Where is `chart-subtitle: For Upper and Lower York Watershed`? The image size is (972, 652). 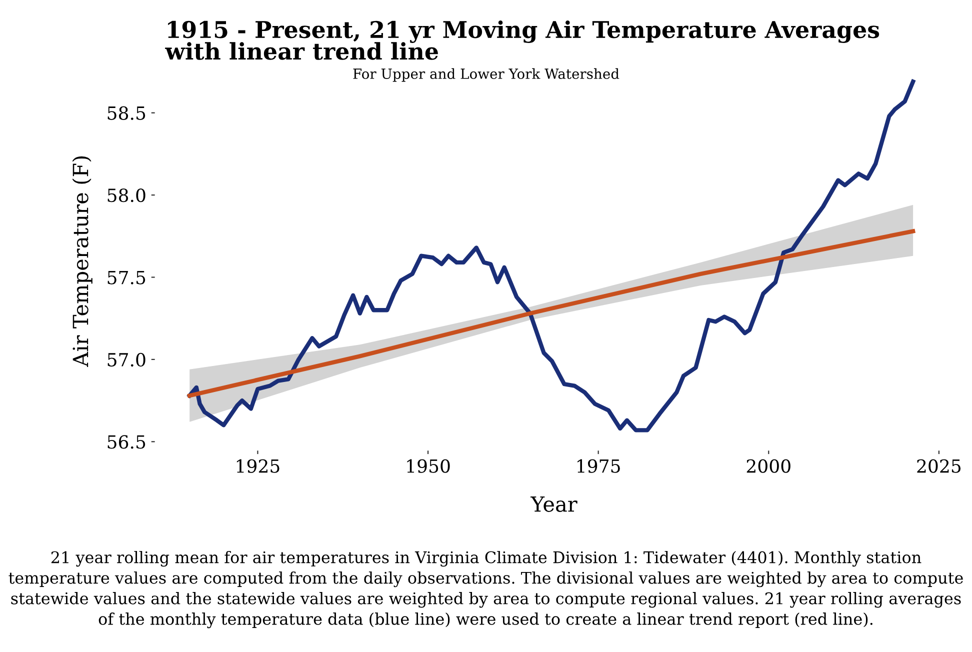
chart-subtitle: For Upper and Lower York Watershed is located at coordinates (486, 75).